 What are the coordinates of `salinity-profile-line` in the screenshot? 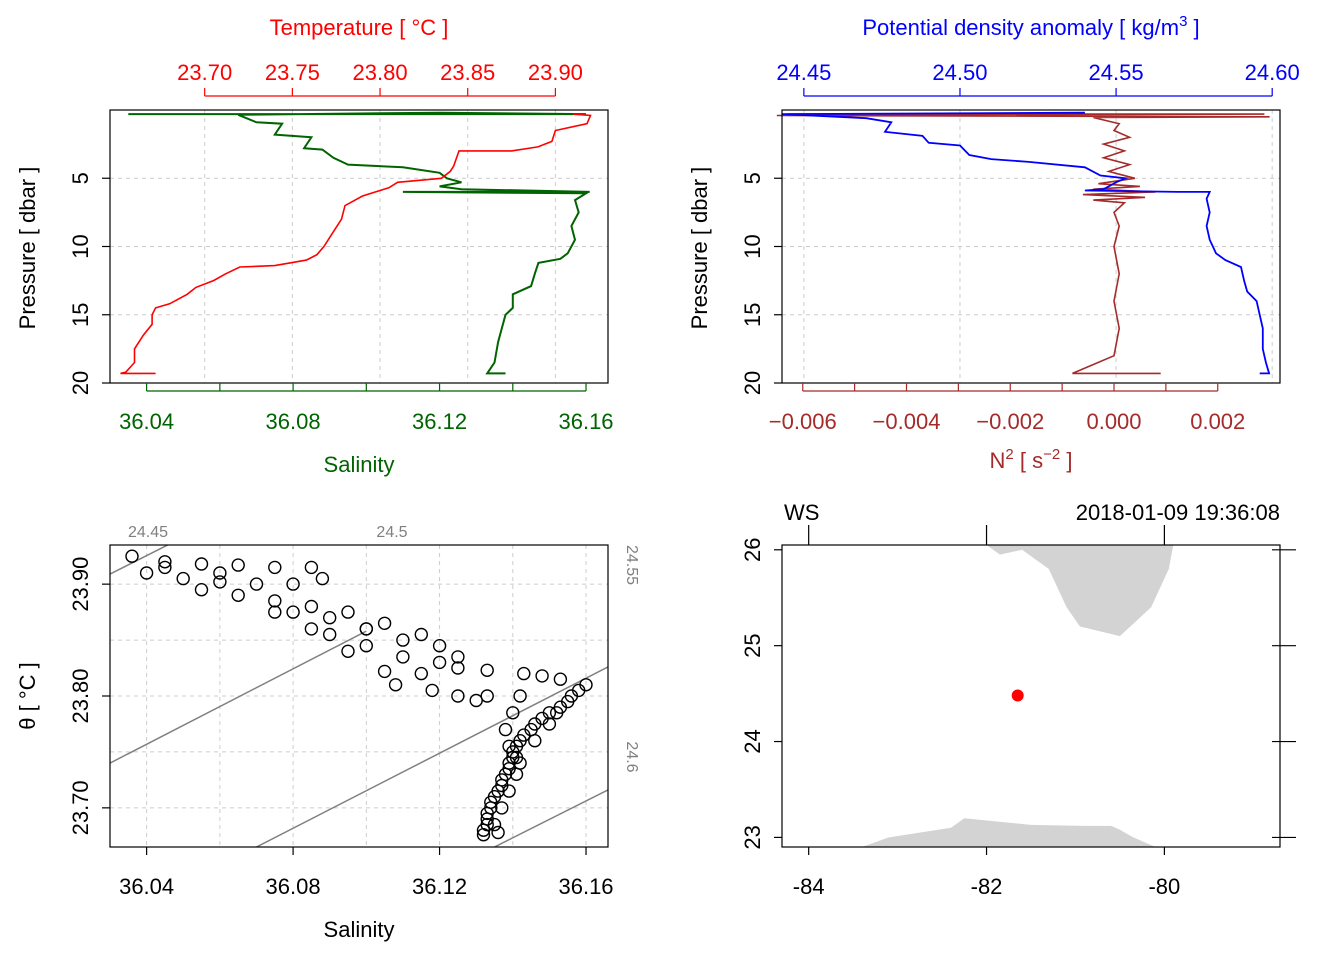 It's located at (359, 243).